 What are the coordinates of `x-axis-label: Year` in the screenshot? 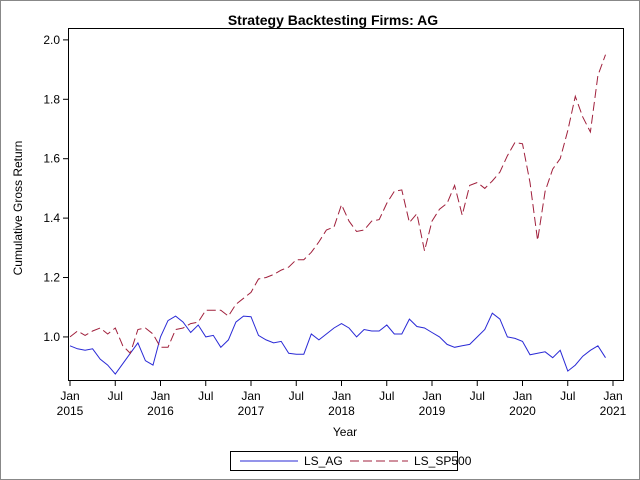 It's located at (345, 432).